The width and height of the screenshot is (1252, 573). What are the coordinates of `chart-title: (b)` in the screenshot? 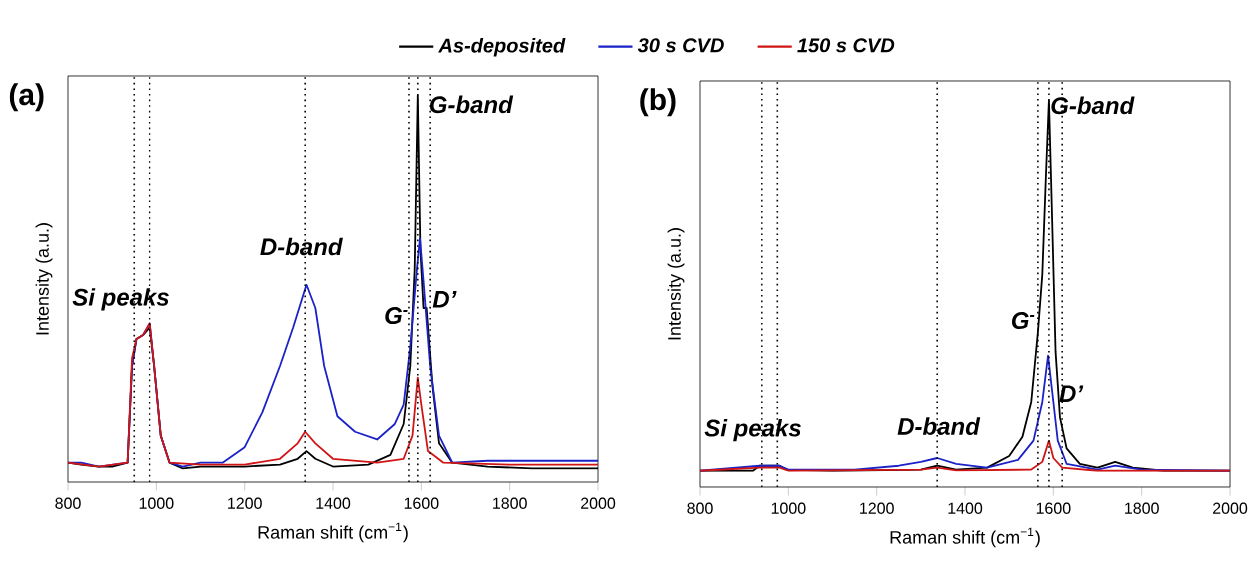 It's located at (658, 102).